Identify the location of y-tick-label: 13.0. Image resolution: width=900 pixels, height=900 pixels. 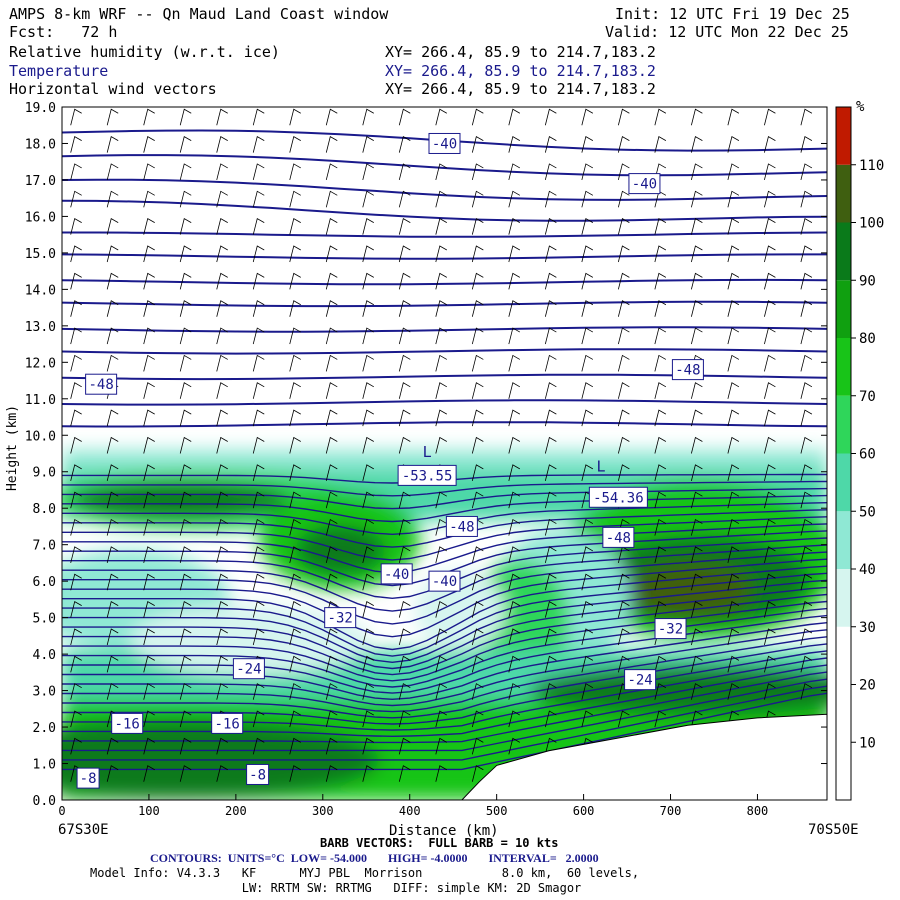
(40, 327).